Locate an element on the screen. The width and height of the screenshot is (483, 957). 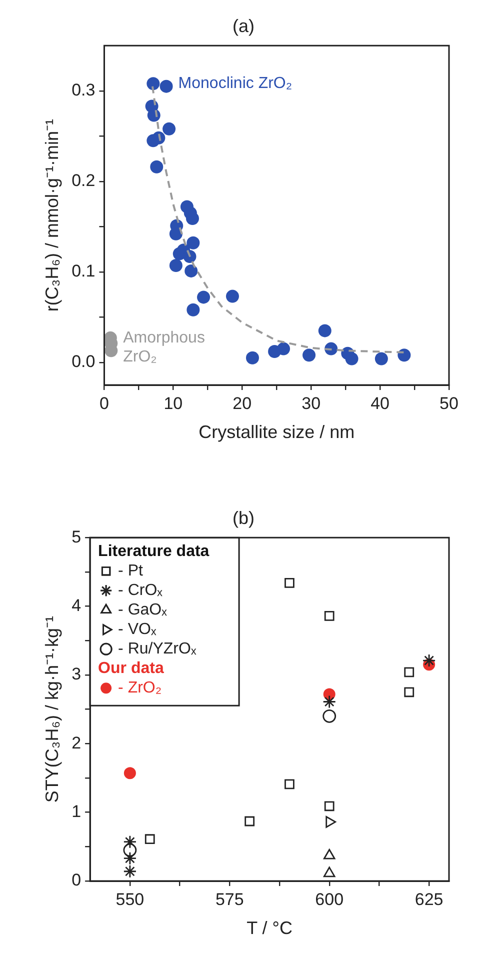
series-label: Amorphous ZrO₂ is located at coordinates (164, 347).